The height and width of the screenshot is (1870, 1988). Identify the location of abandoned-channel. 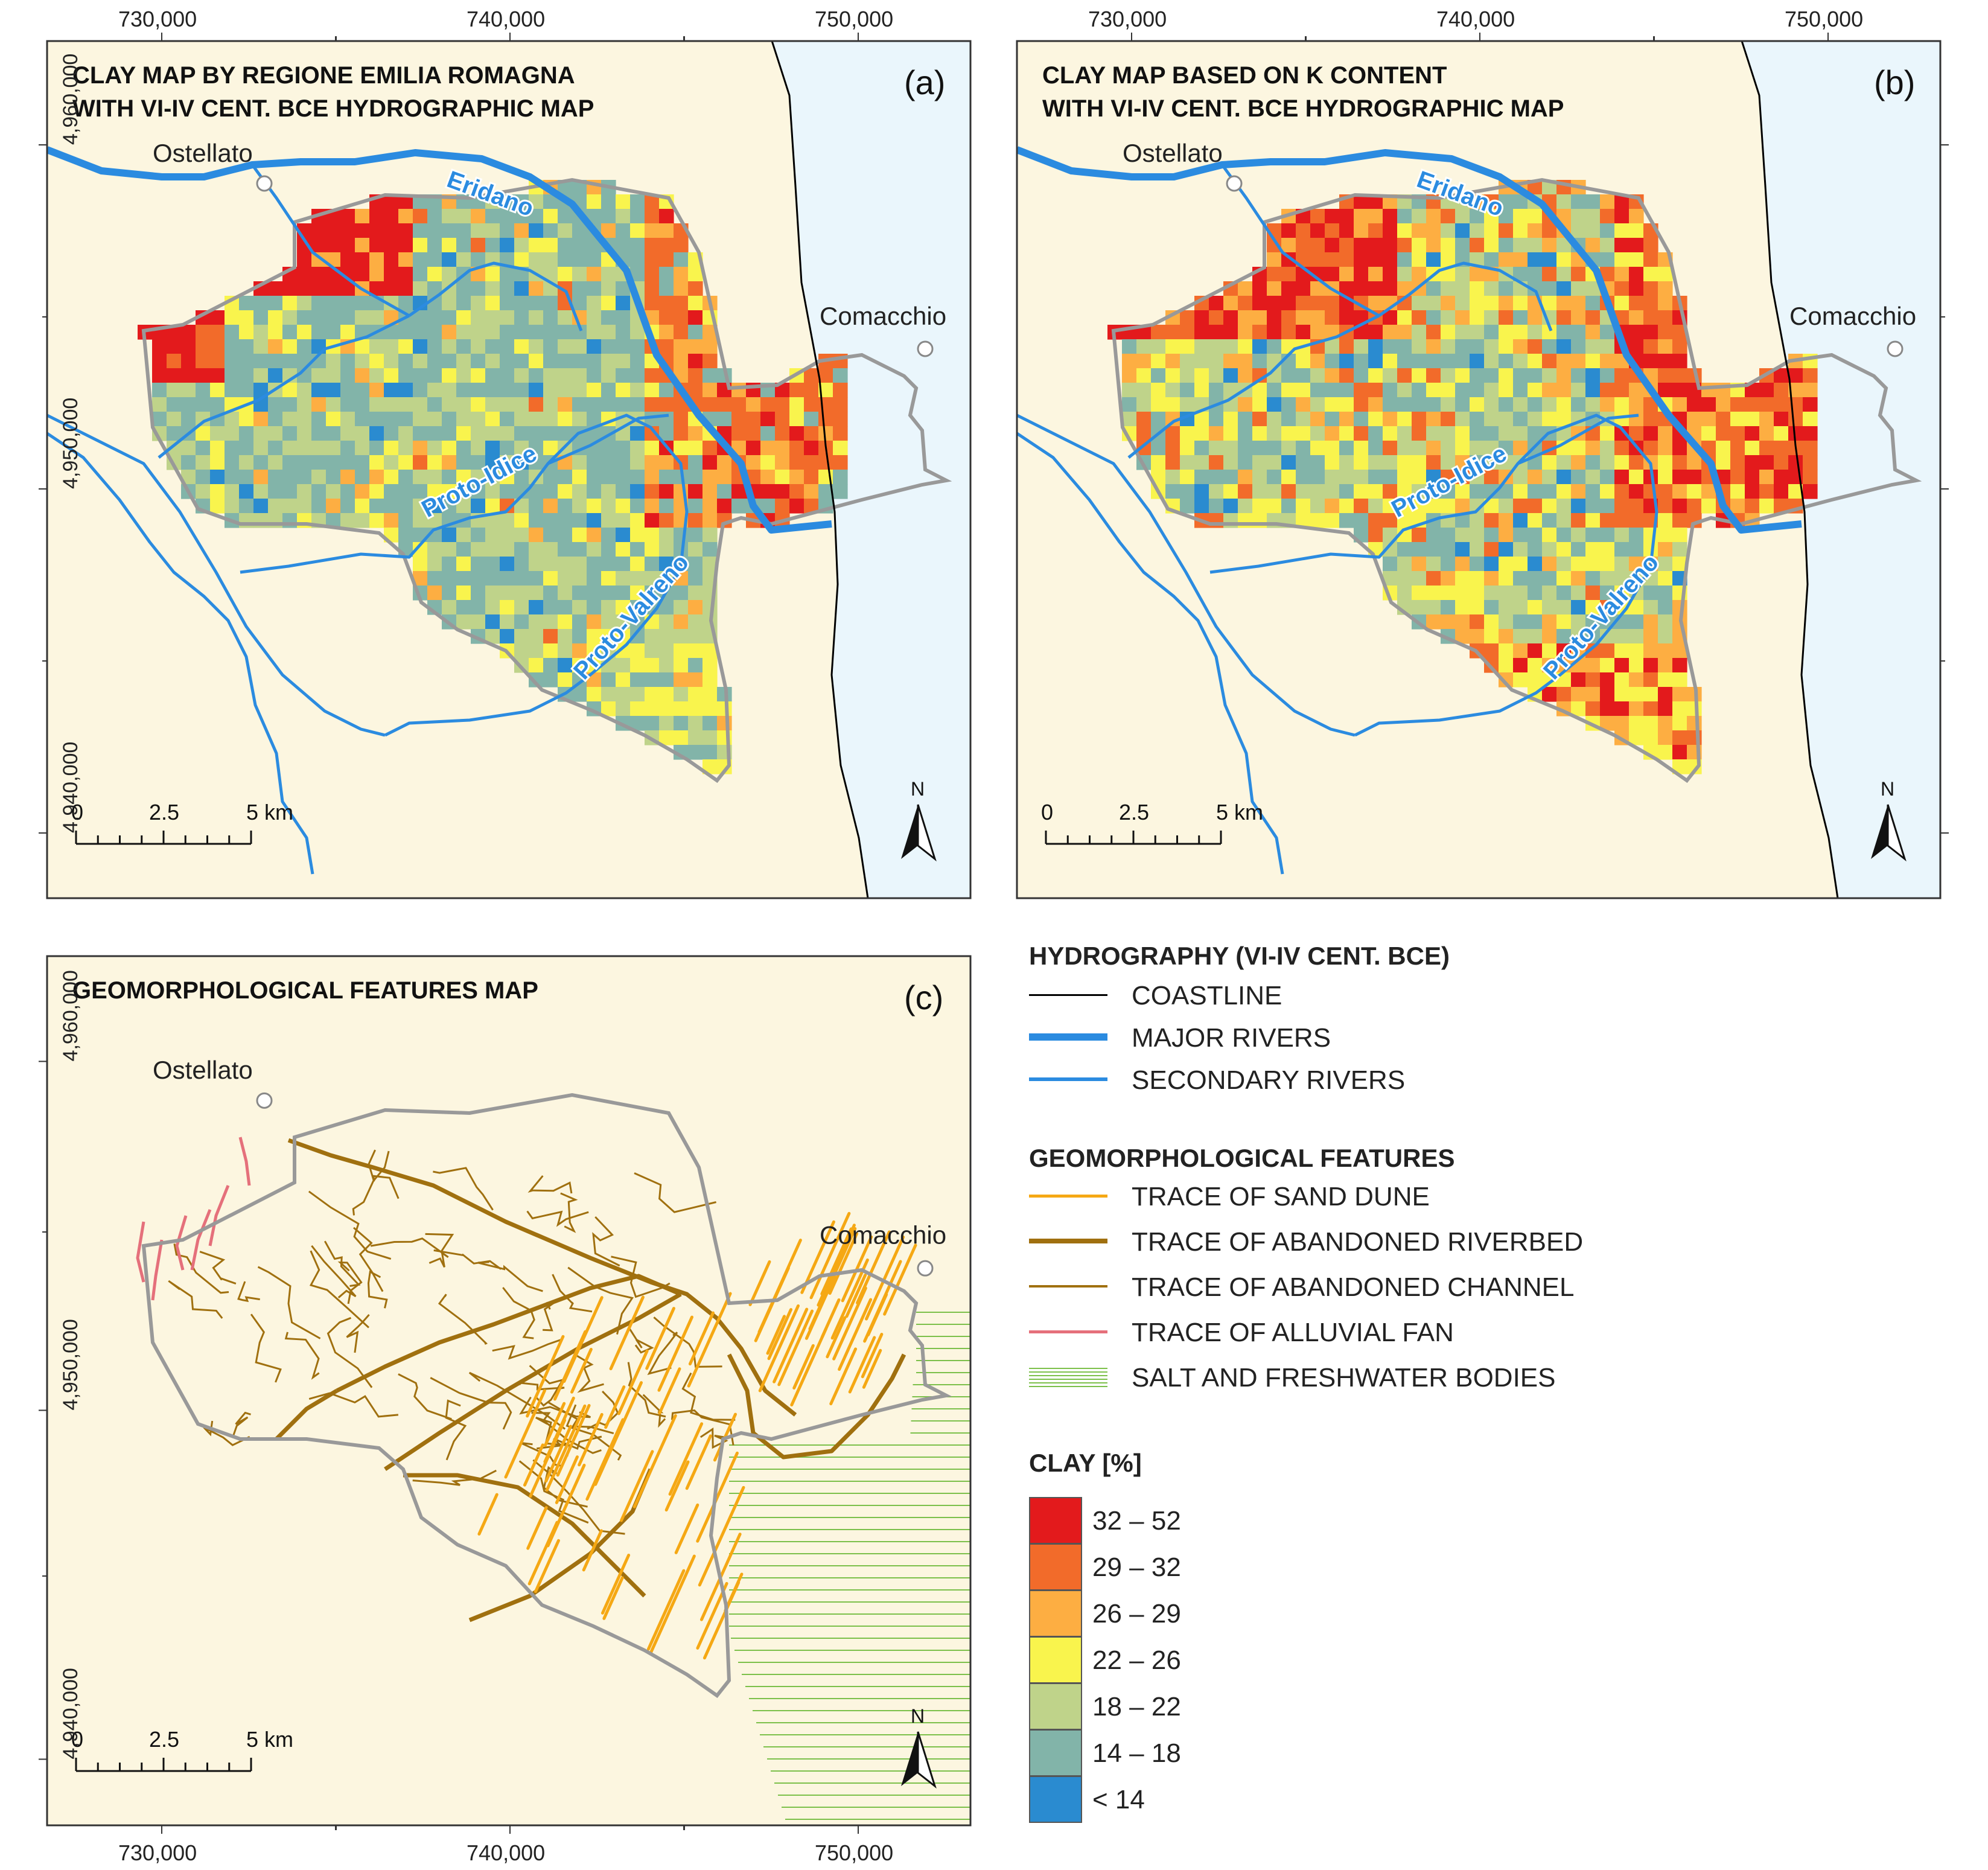
(226, 1433).